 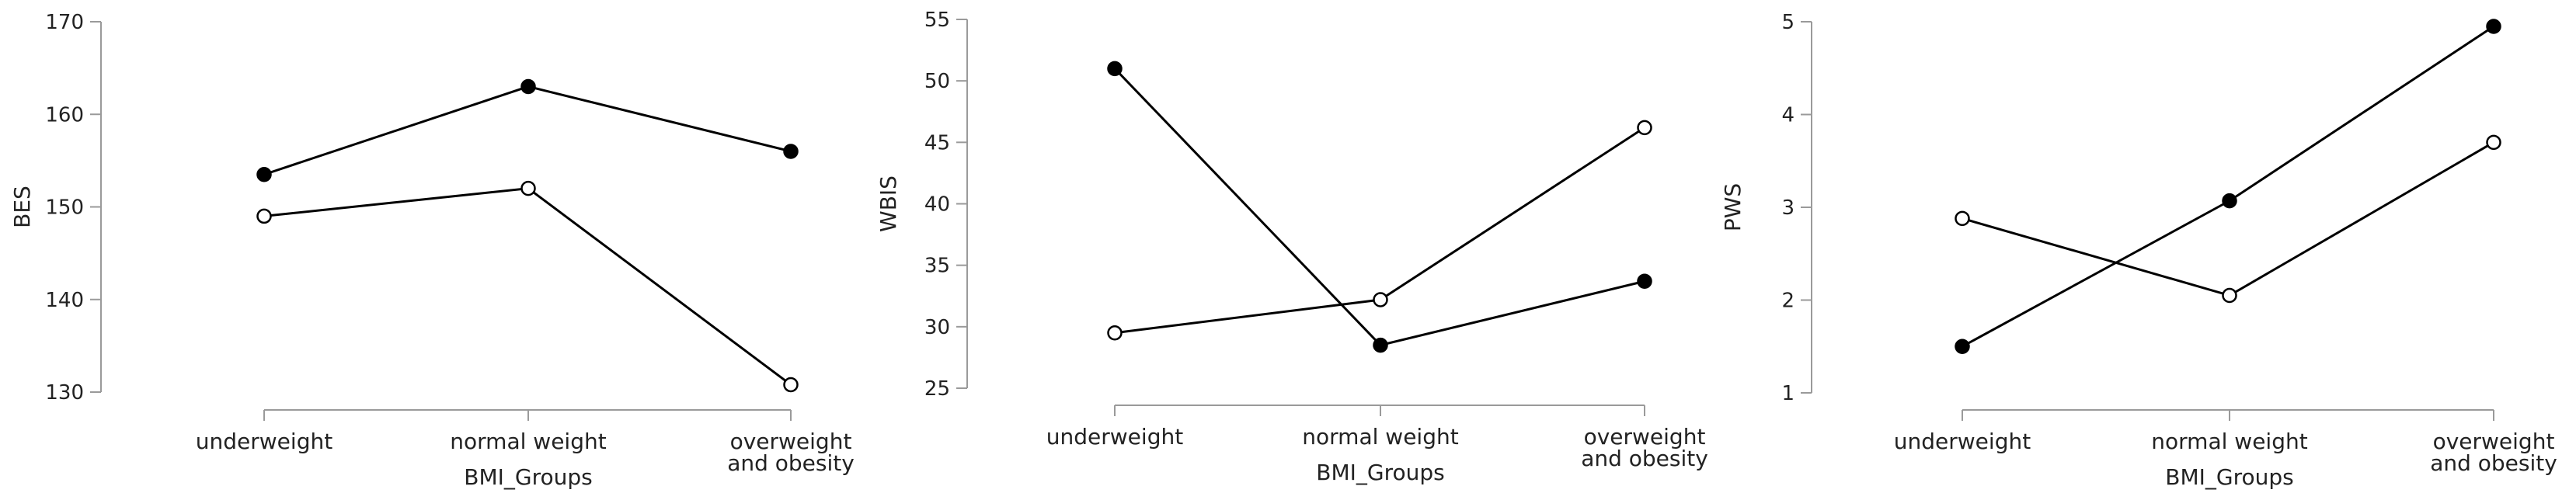 I want to click on wbis-y-tick-label: 40, so click(x=937, y=205).